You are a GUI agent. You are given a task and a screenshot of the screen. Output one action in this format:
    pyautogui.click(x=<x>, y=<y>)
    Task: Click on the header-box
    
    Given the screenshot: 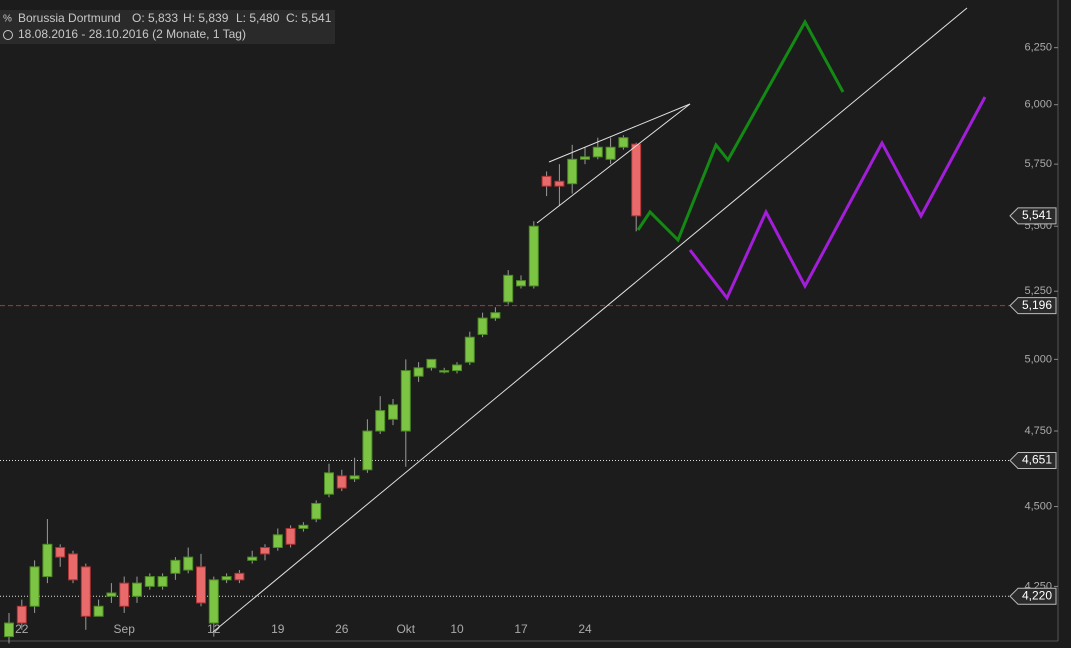 What is the action you would take?
    pyautogui.click(x=167, y=27)
    